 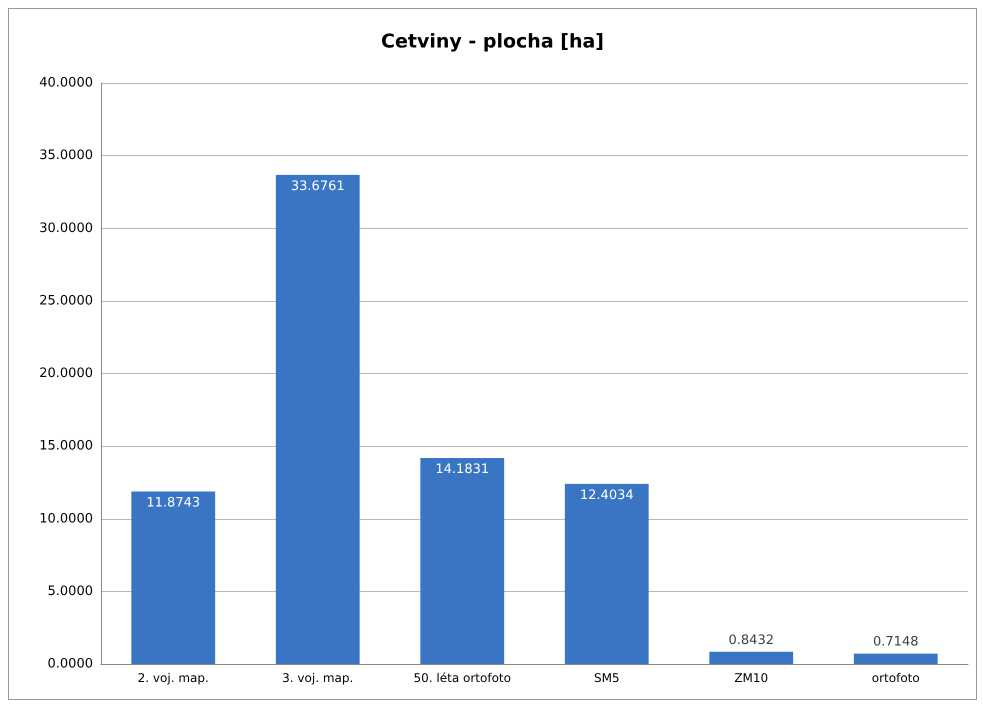 What do you see at coordinates (318, 678) in the screenshot?
I see `x-tick-label: 3. voj. map.` at bounding box center [318, 678].